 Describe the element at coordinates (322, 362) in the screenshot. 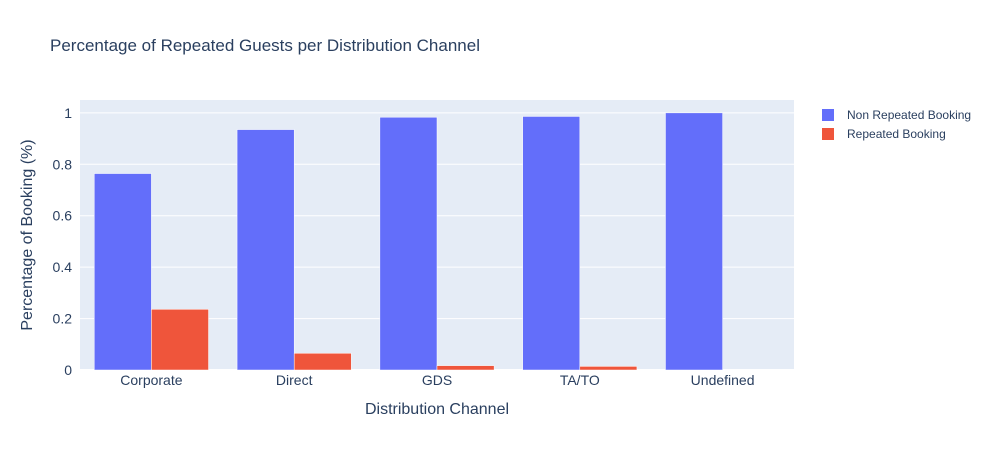

I see `bar-repeated-booking-direct` at that location.